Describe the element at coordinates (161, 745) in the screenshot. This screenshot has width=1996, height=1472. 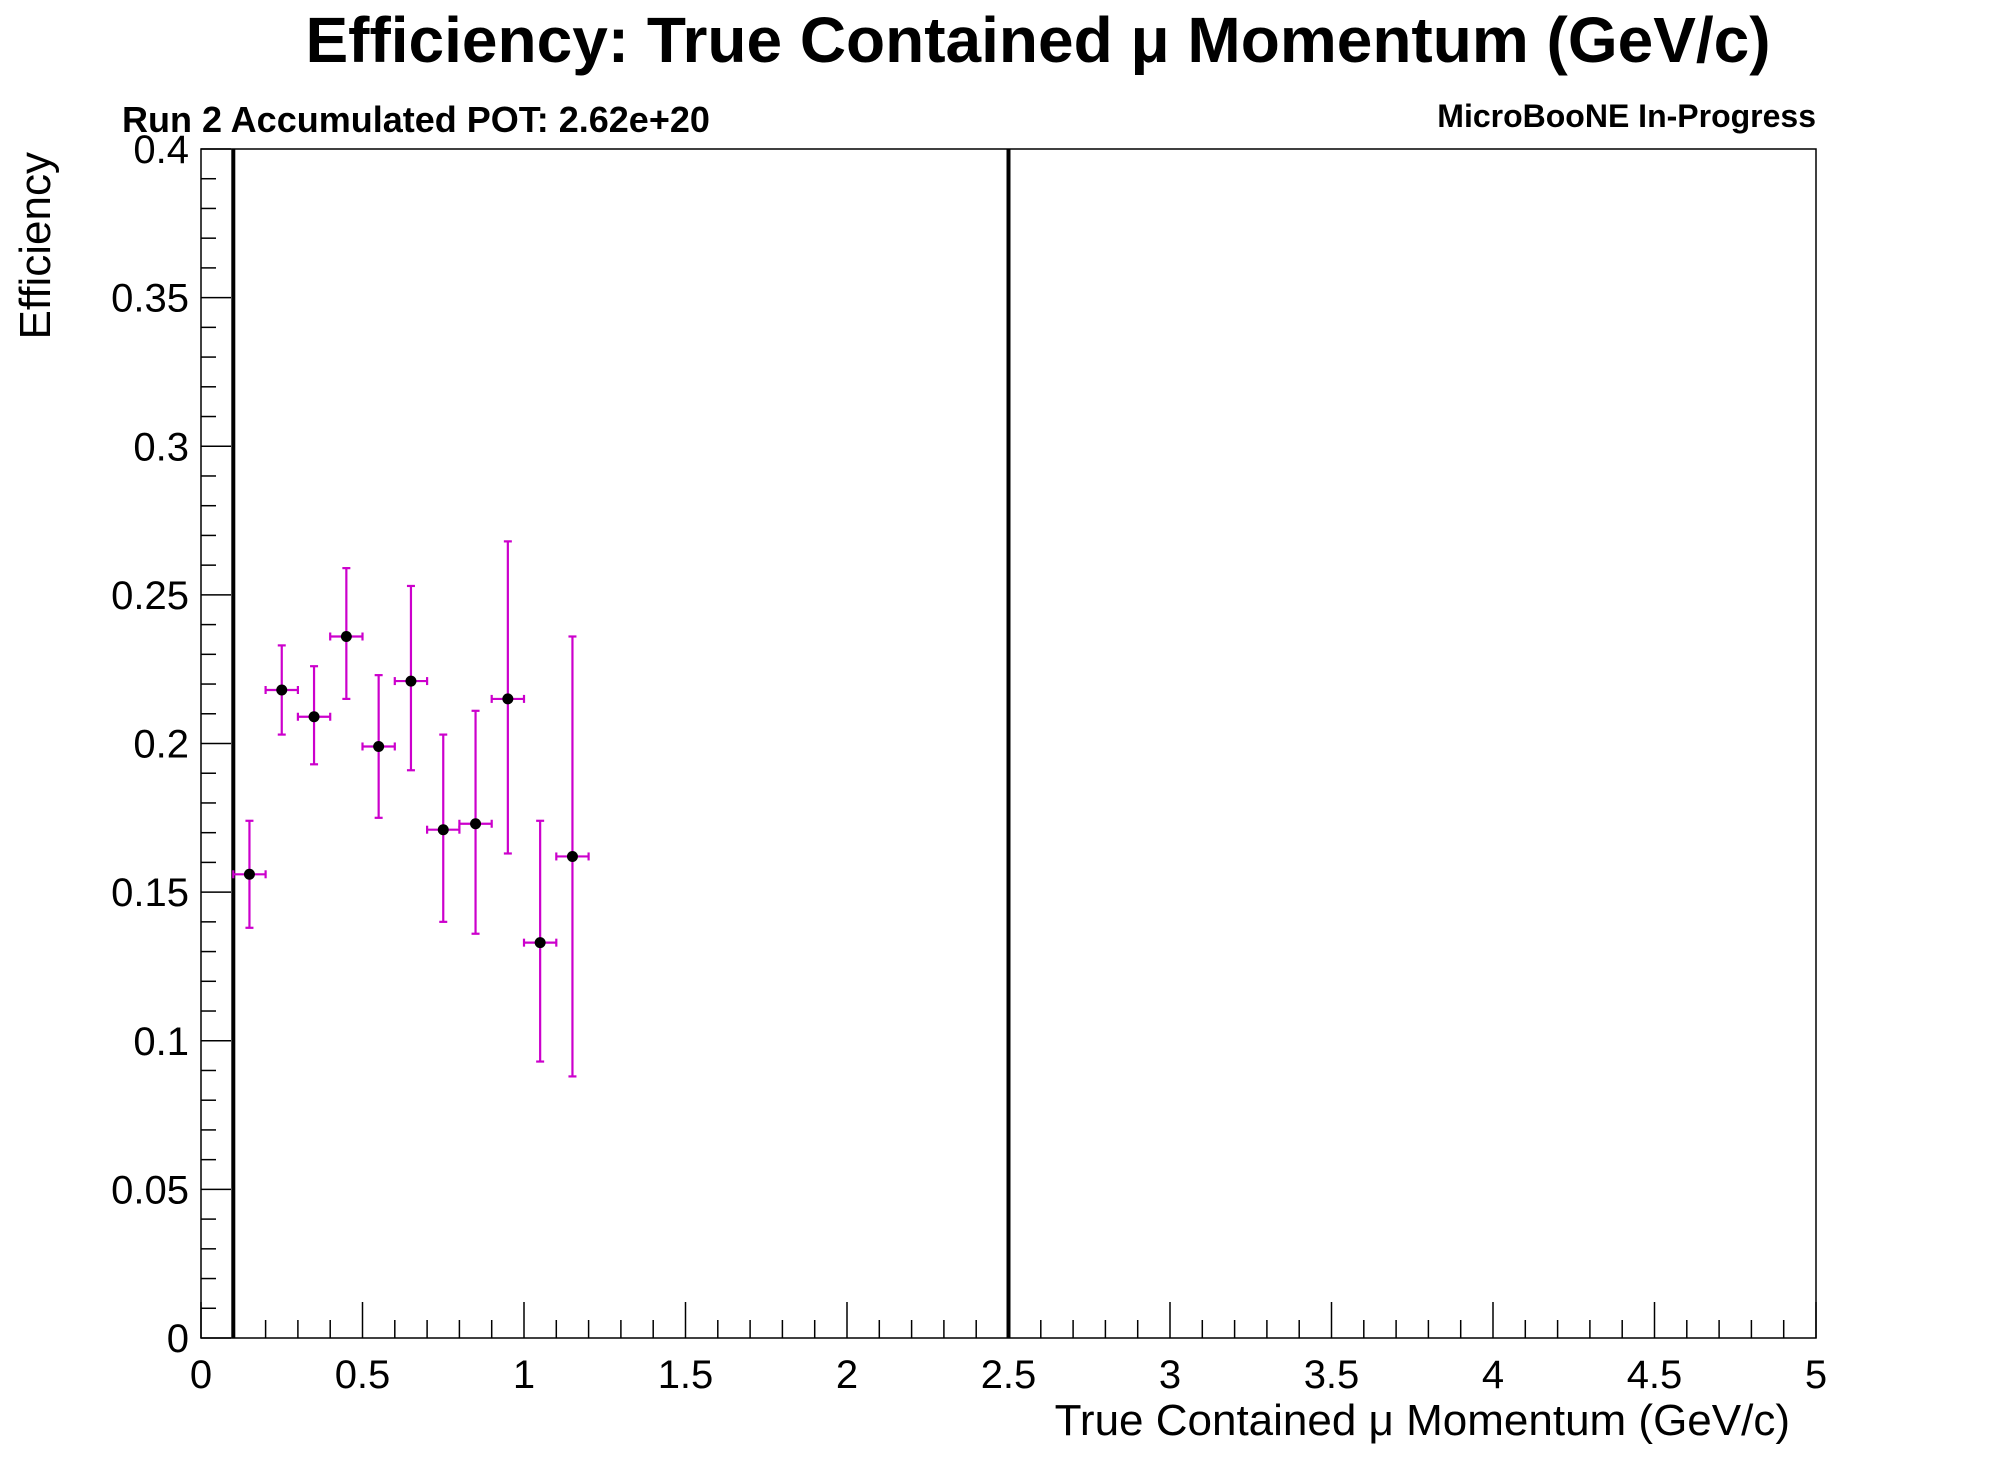
I see `y-tick-label: 0.2` at that location.